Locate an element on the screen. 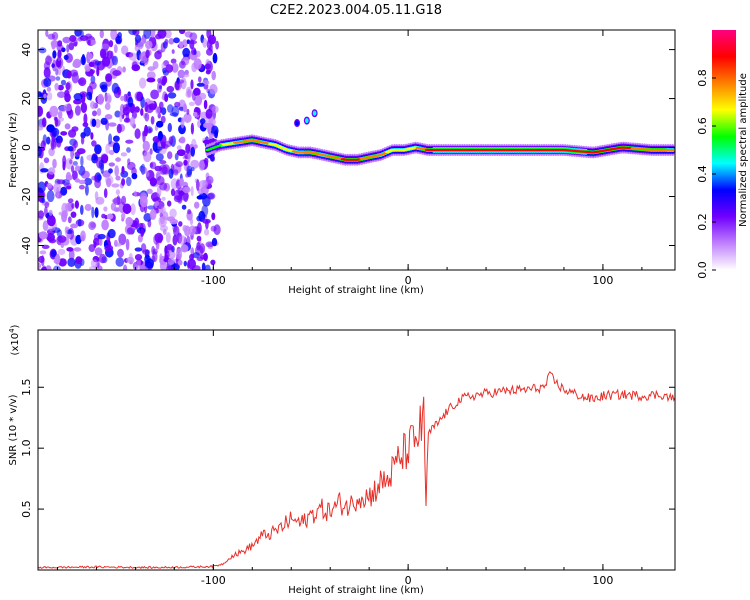  colorbar-label: Normalized spectral amplitude is located at coordinates (743, 150).